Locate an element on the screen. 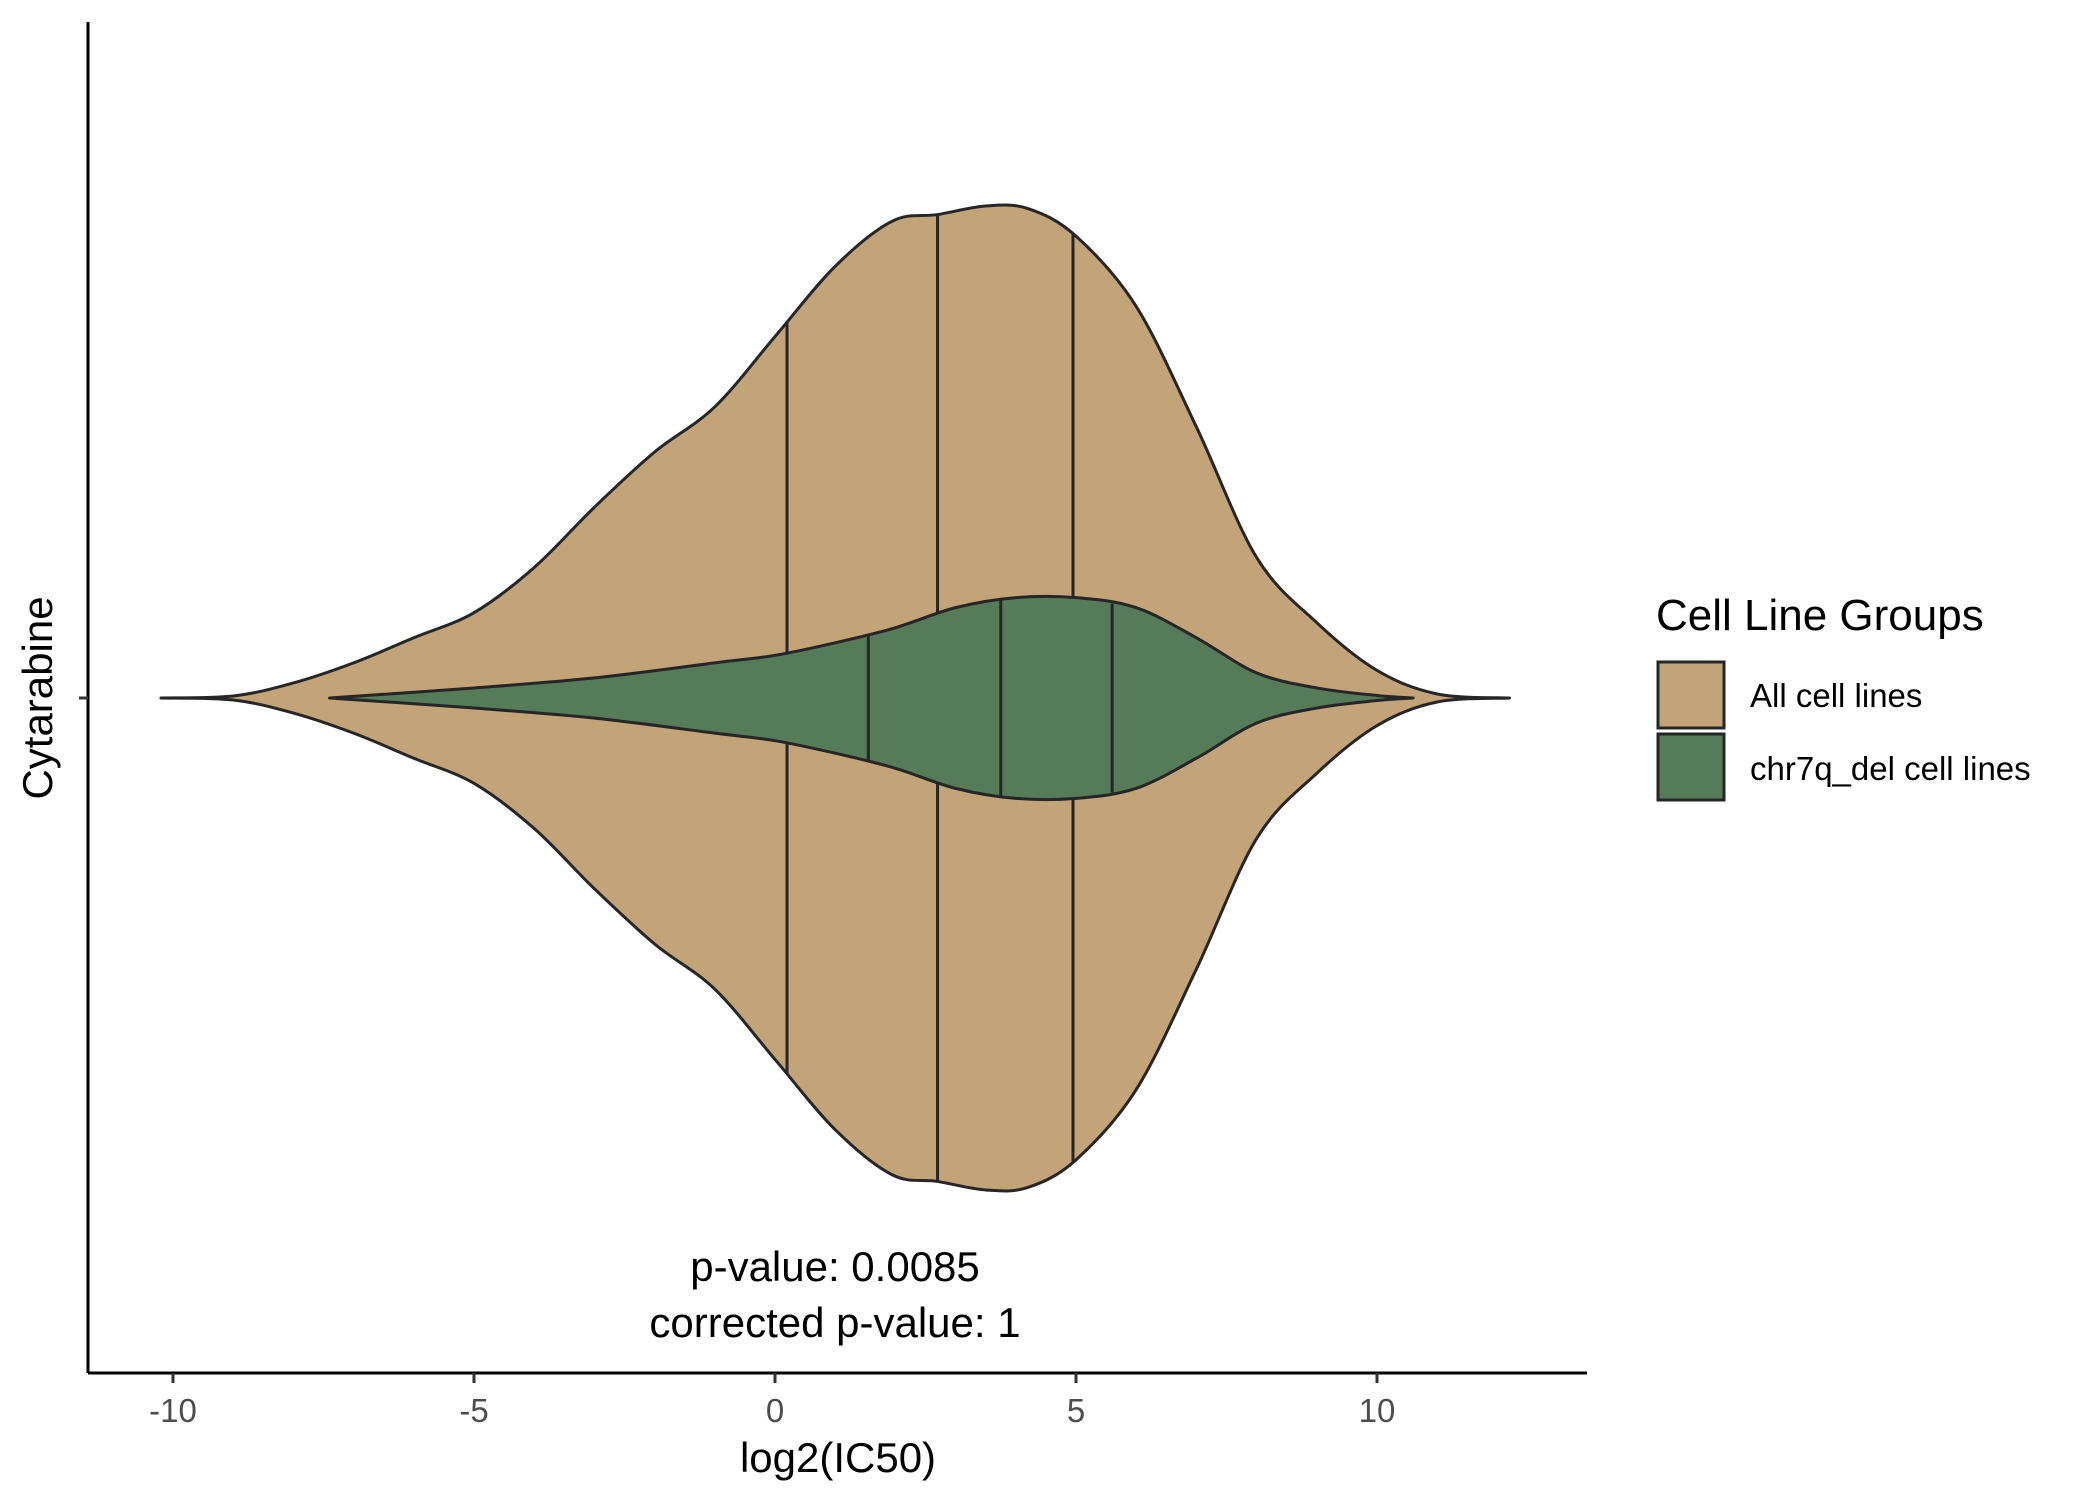 Image resolution: width=2099 pixels, height=1504 pixels. x-ticks: -10 -5 0 5 10 is located at coordinates (772, 1401).